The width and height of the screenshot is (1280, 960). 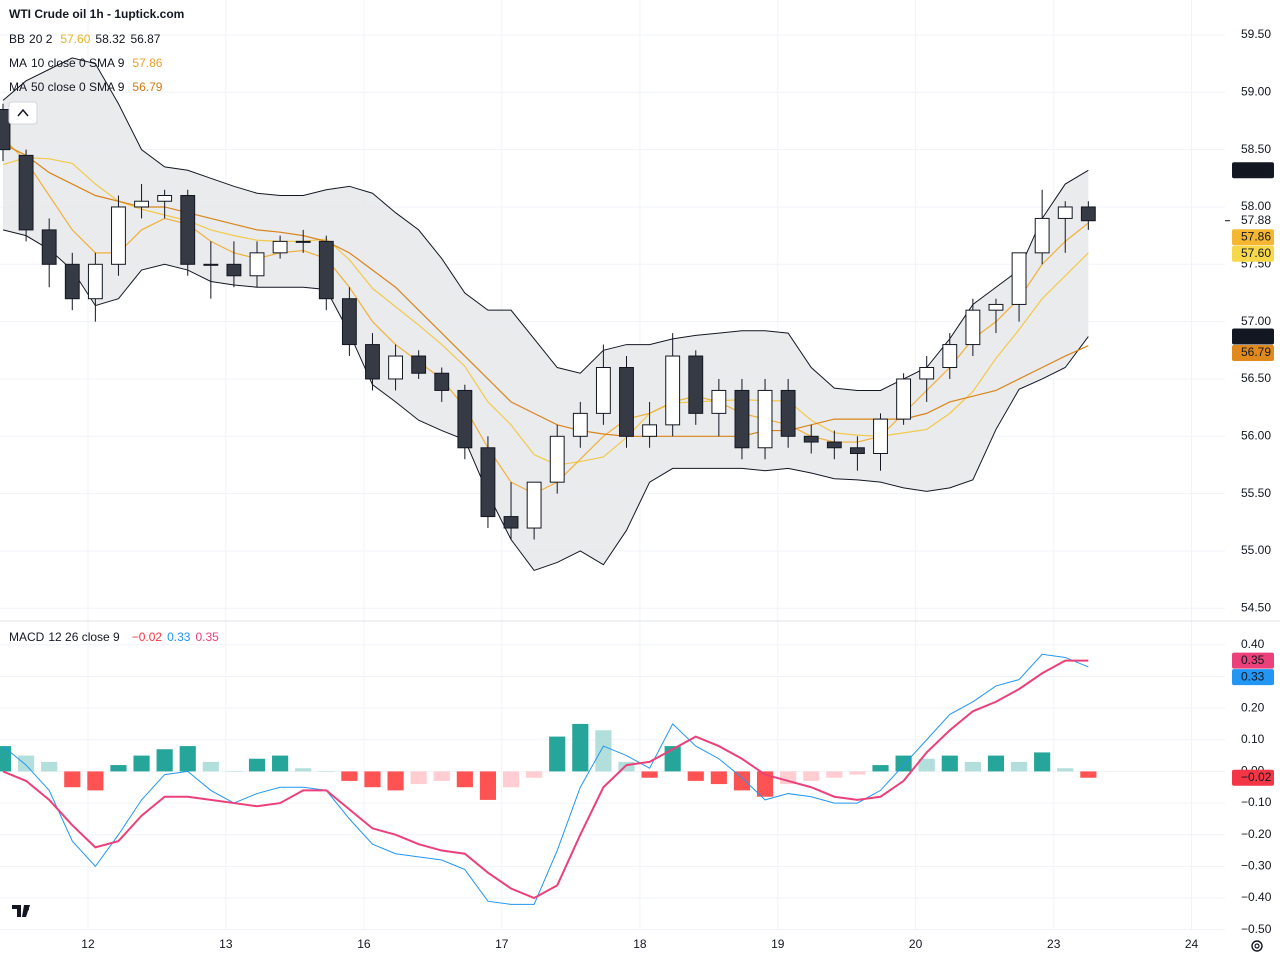 What do you see at coordinates (1256, 220) in the screenshot?
I see `last-price-label: 57.88` at bounding box center [1256, 220].